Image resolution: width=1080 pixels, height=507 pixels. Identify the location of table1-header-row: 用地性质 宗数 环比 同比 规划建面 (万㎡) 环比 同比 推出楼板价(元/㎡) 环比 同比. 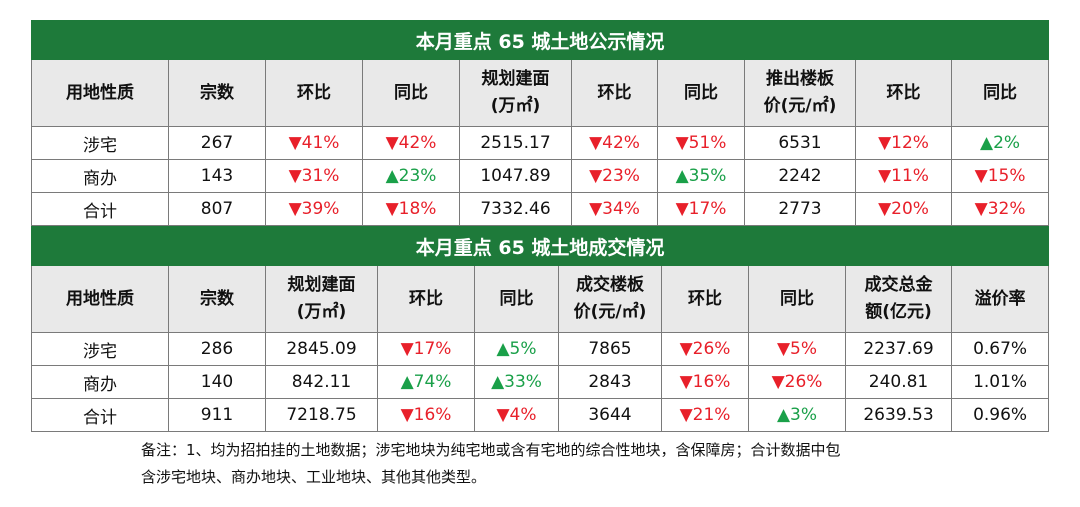
(540, 93).